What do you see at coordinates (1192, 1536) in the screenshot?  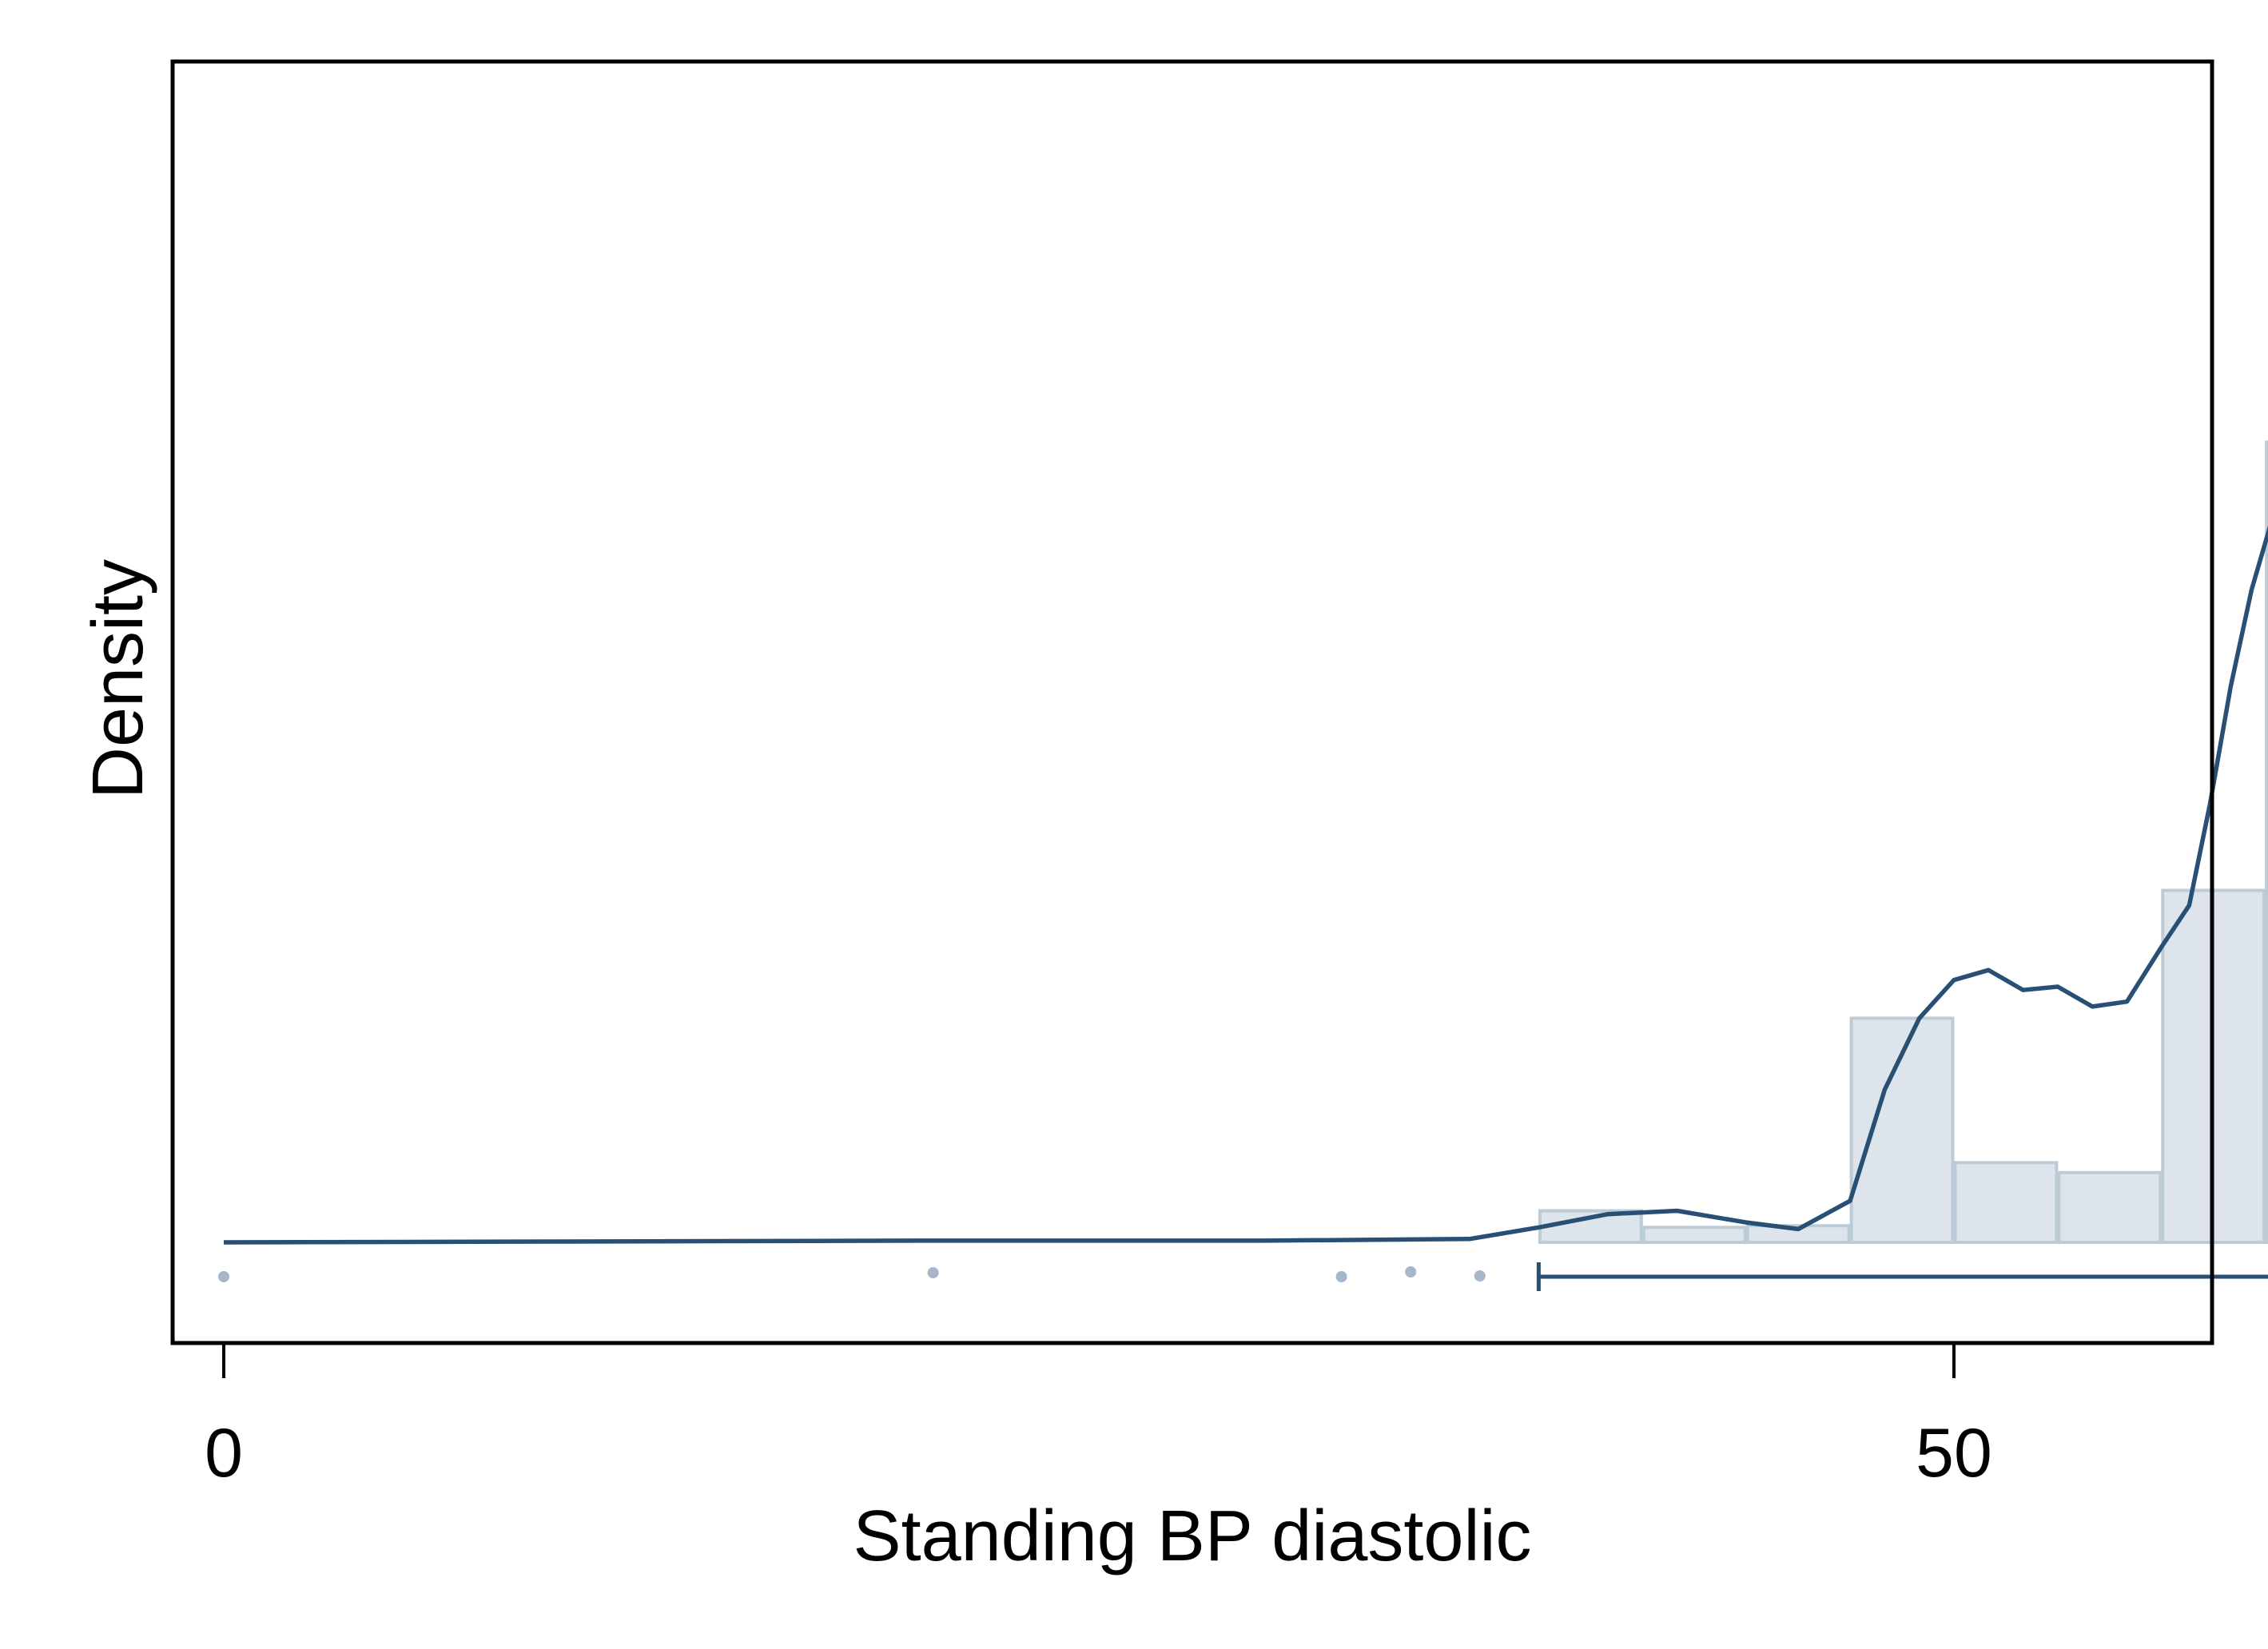 I see `x-axis-title: Standing BP diastolic` at bounding box center [1192, 1536].